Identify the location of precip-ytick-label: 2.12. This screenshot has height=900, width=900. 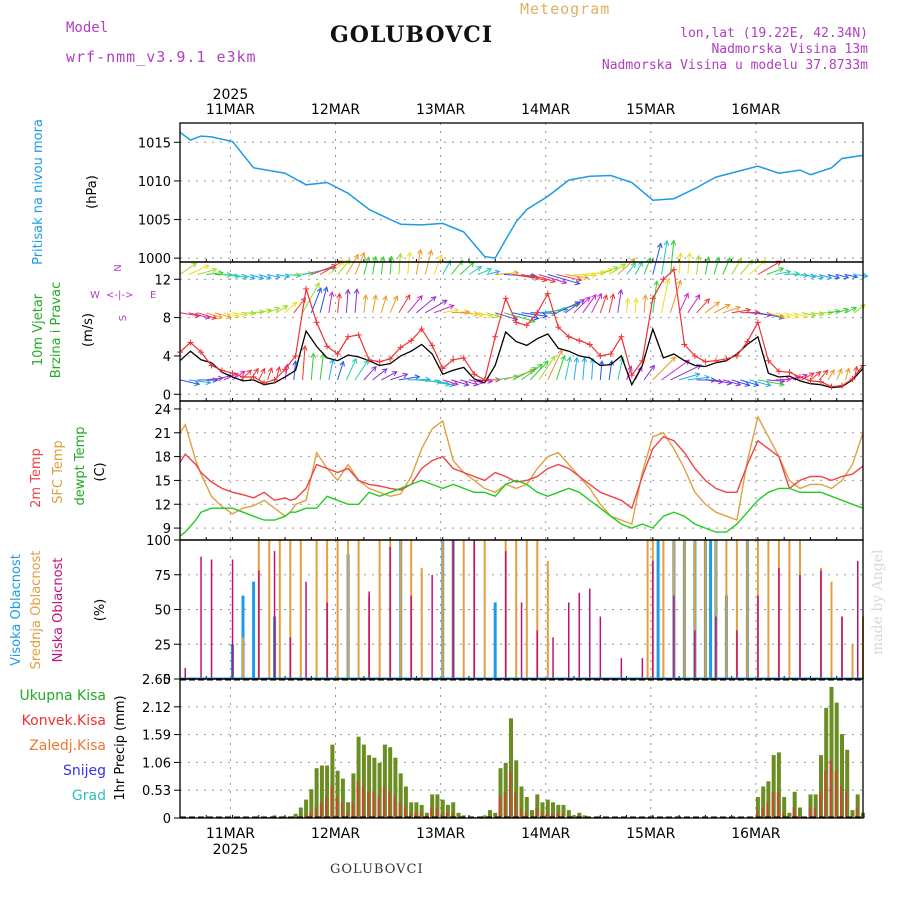
(156, 708).